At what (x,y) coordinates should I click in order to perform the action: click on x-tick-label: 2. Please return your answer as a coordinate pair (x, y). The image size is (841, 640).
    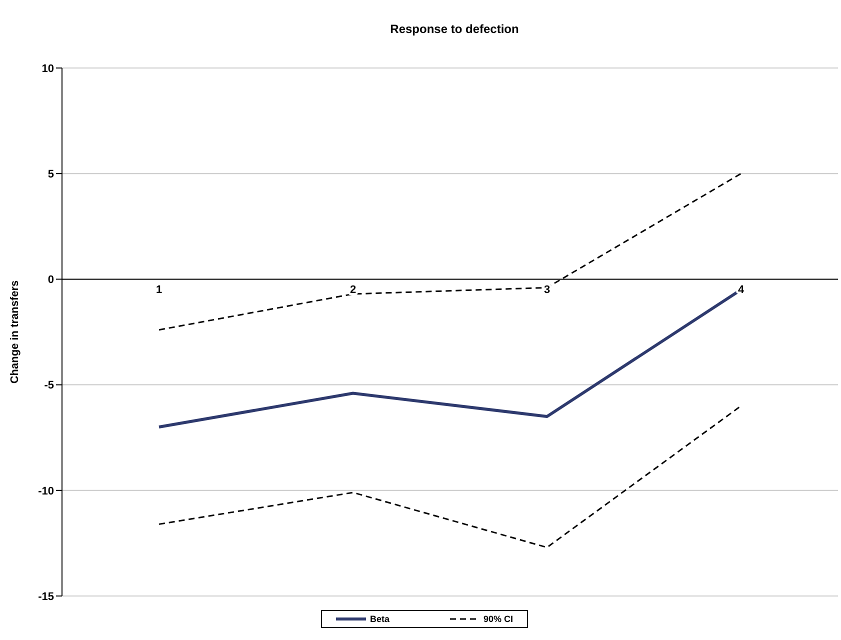
    Looking at the image, I should click on (353, 290).